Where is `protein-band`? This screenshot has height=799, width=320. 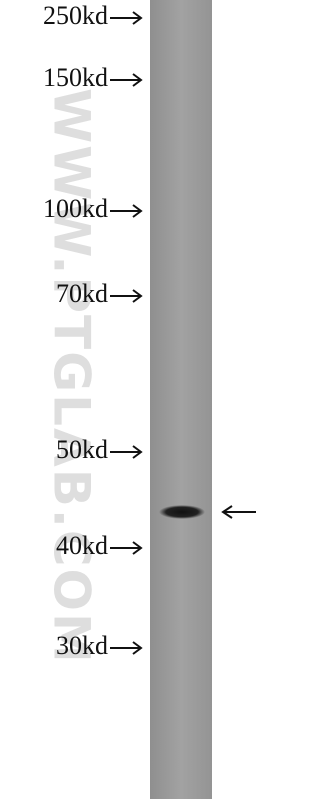 protein-band is located at coordinates (182, 512).